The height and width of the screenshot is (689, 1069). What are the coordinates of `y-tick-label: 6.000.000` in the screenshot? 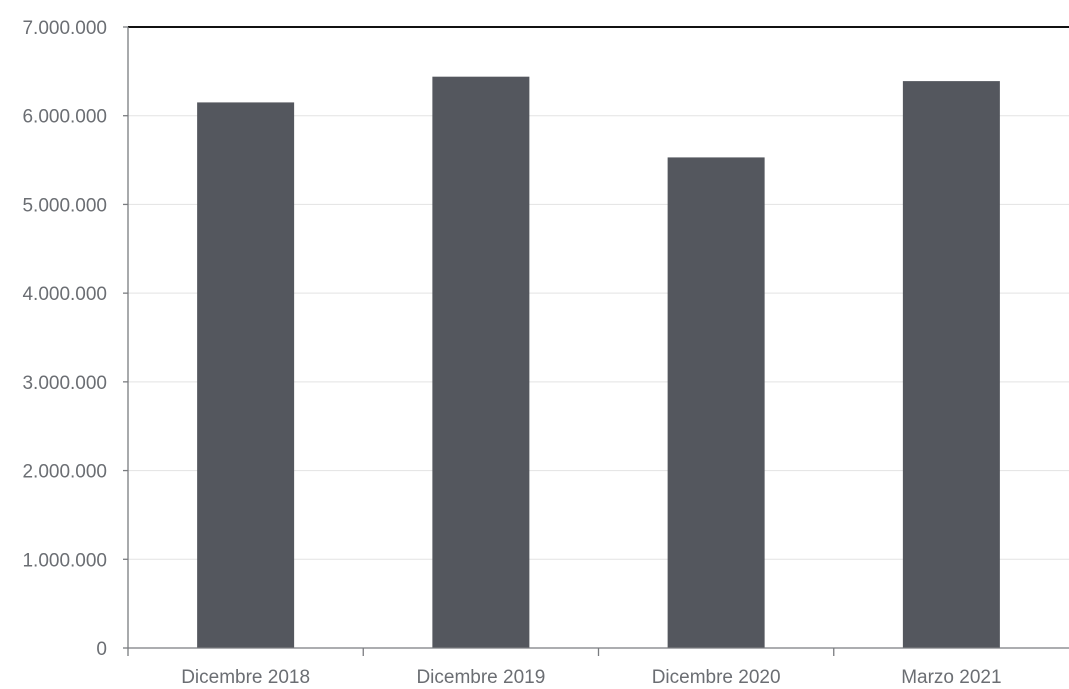 It's located at (64, 117).